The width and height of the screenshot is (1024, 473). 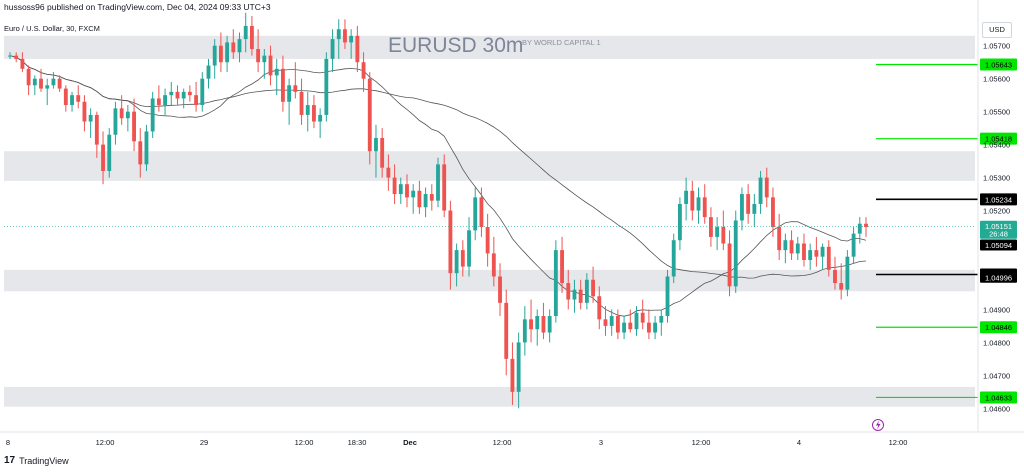 What do you see at coordinates (996, 178) in the screenshot?
I see `y-tick-label: 1.05300` at bounding box center [996, 178].